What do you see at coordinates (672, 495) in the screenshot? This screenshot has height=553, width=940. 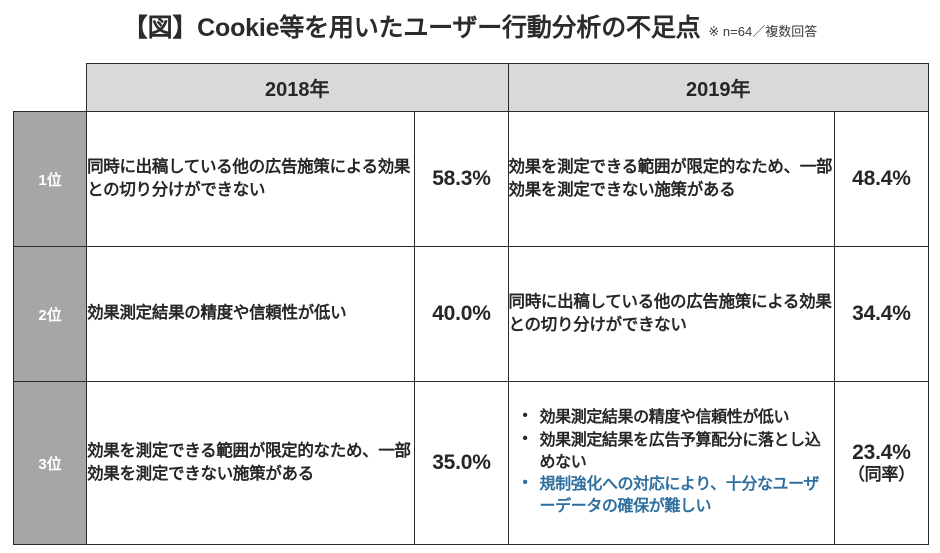 I see `list-item: 規制強化への対応により、十分なユーザーデータの確保が難しい` at bounding box center [672, 495].